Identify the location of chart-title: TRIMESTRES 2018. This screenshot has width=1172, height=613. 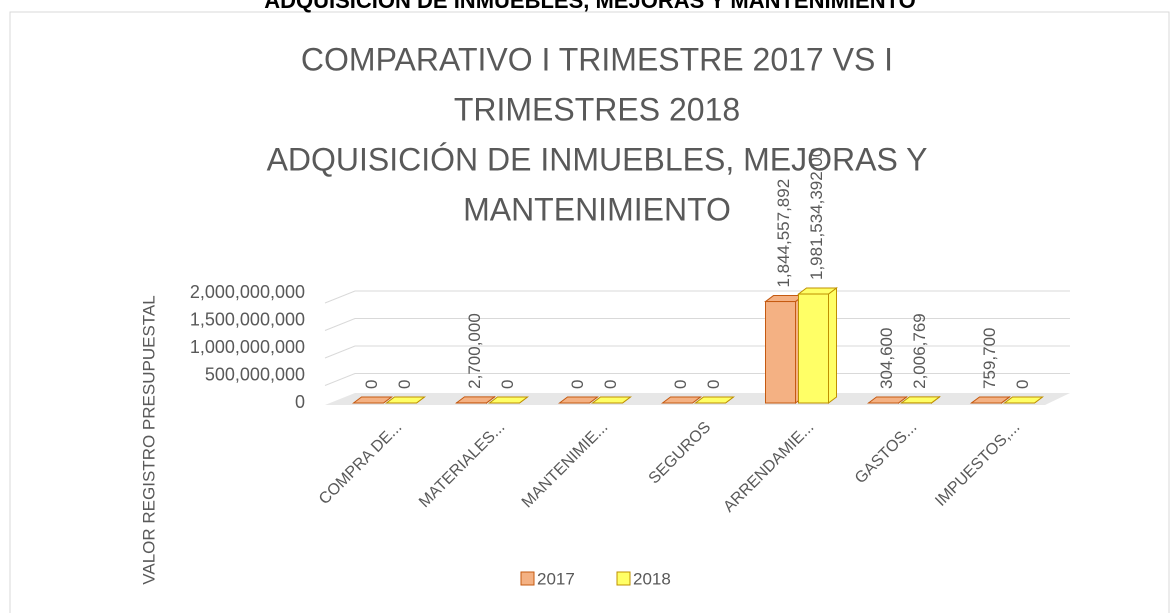
(597, 109).